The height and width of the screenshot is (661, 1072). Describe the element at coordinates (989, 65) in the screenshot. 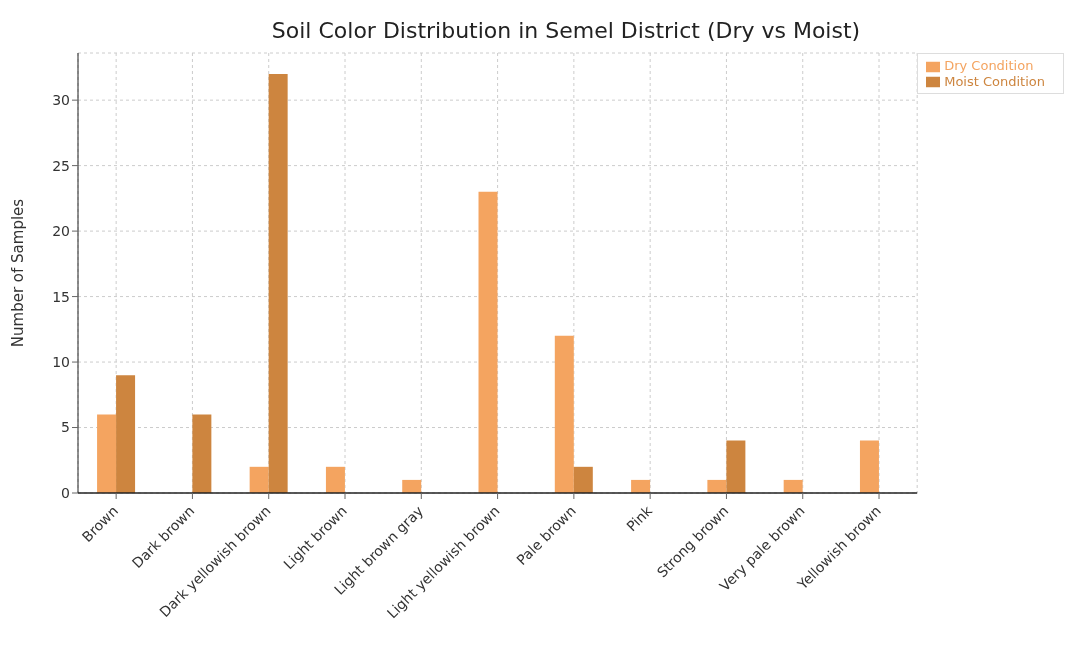

I see `legend-label: Dry Condition` at that location.